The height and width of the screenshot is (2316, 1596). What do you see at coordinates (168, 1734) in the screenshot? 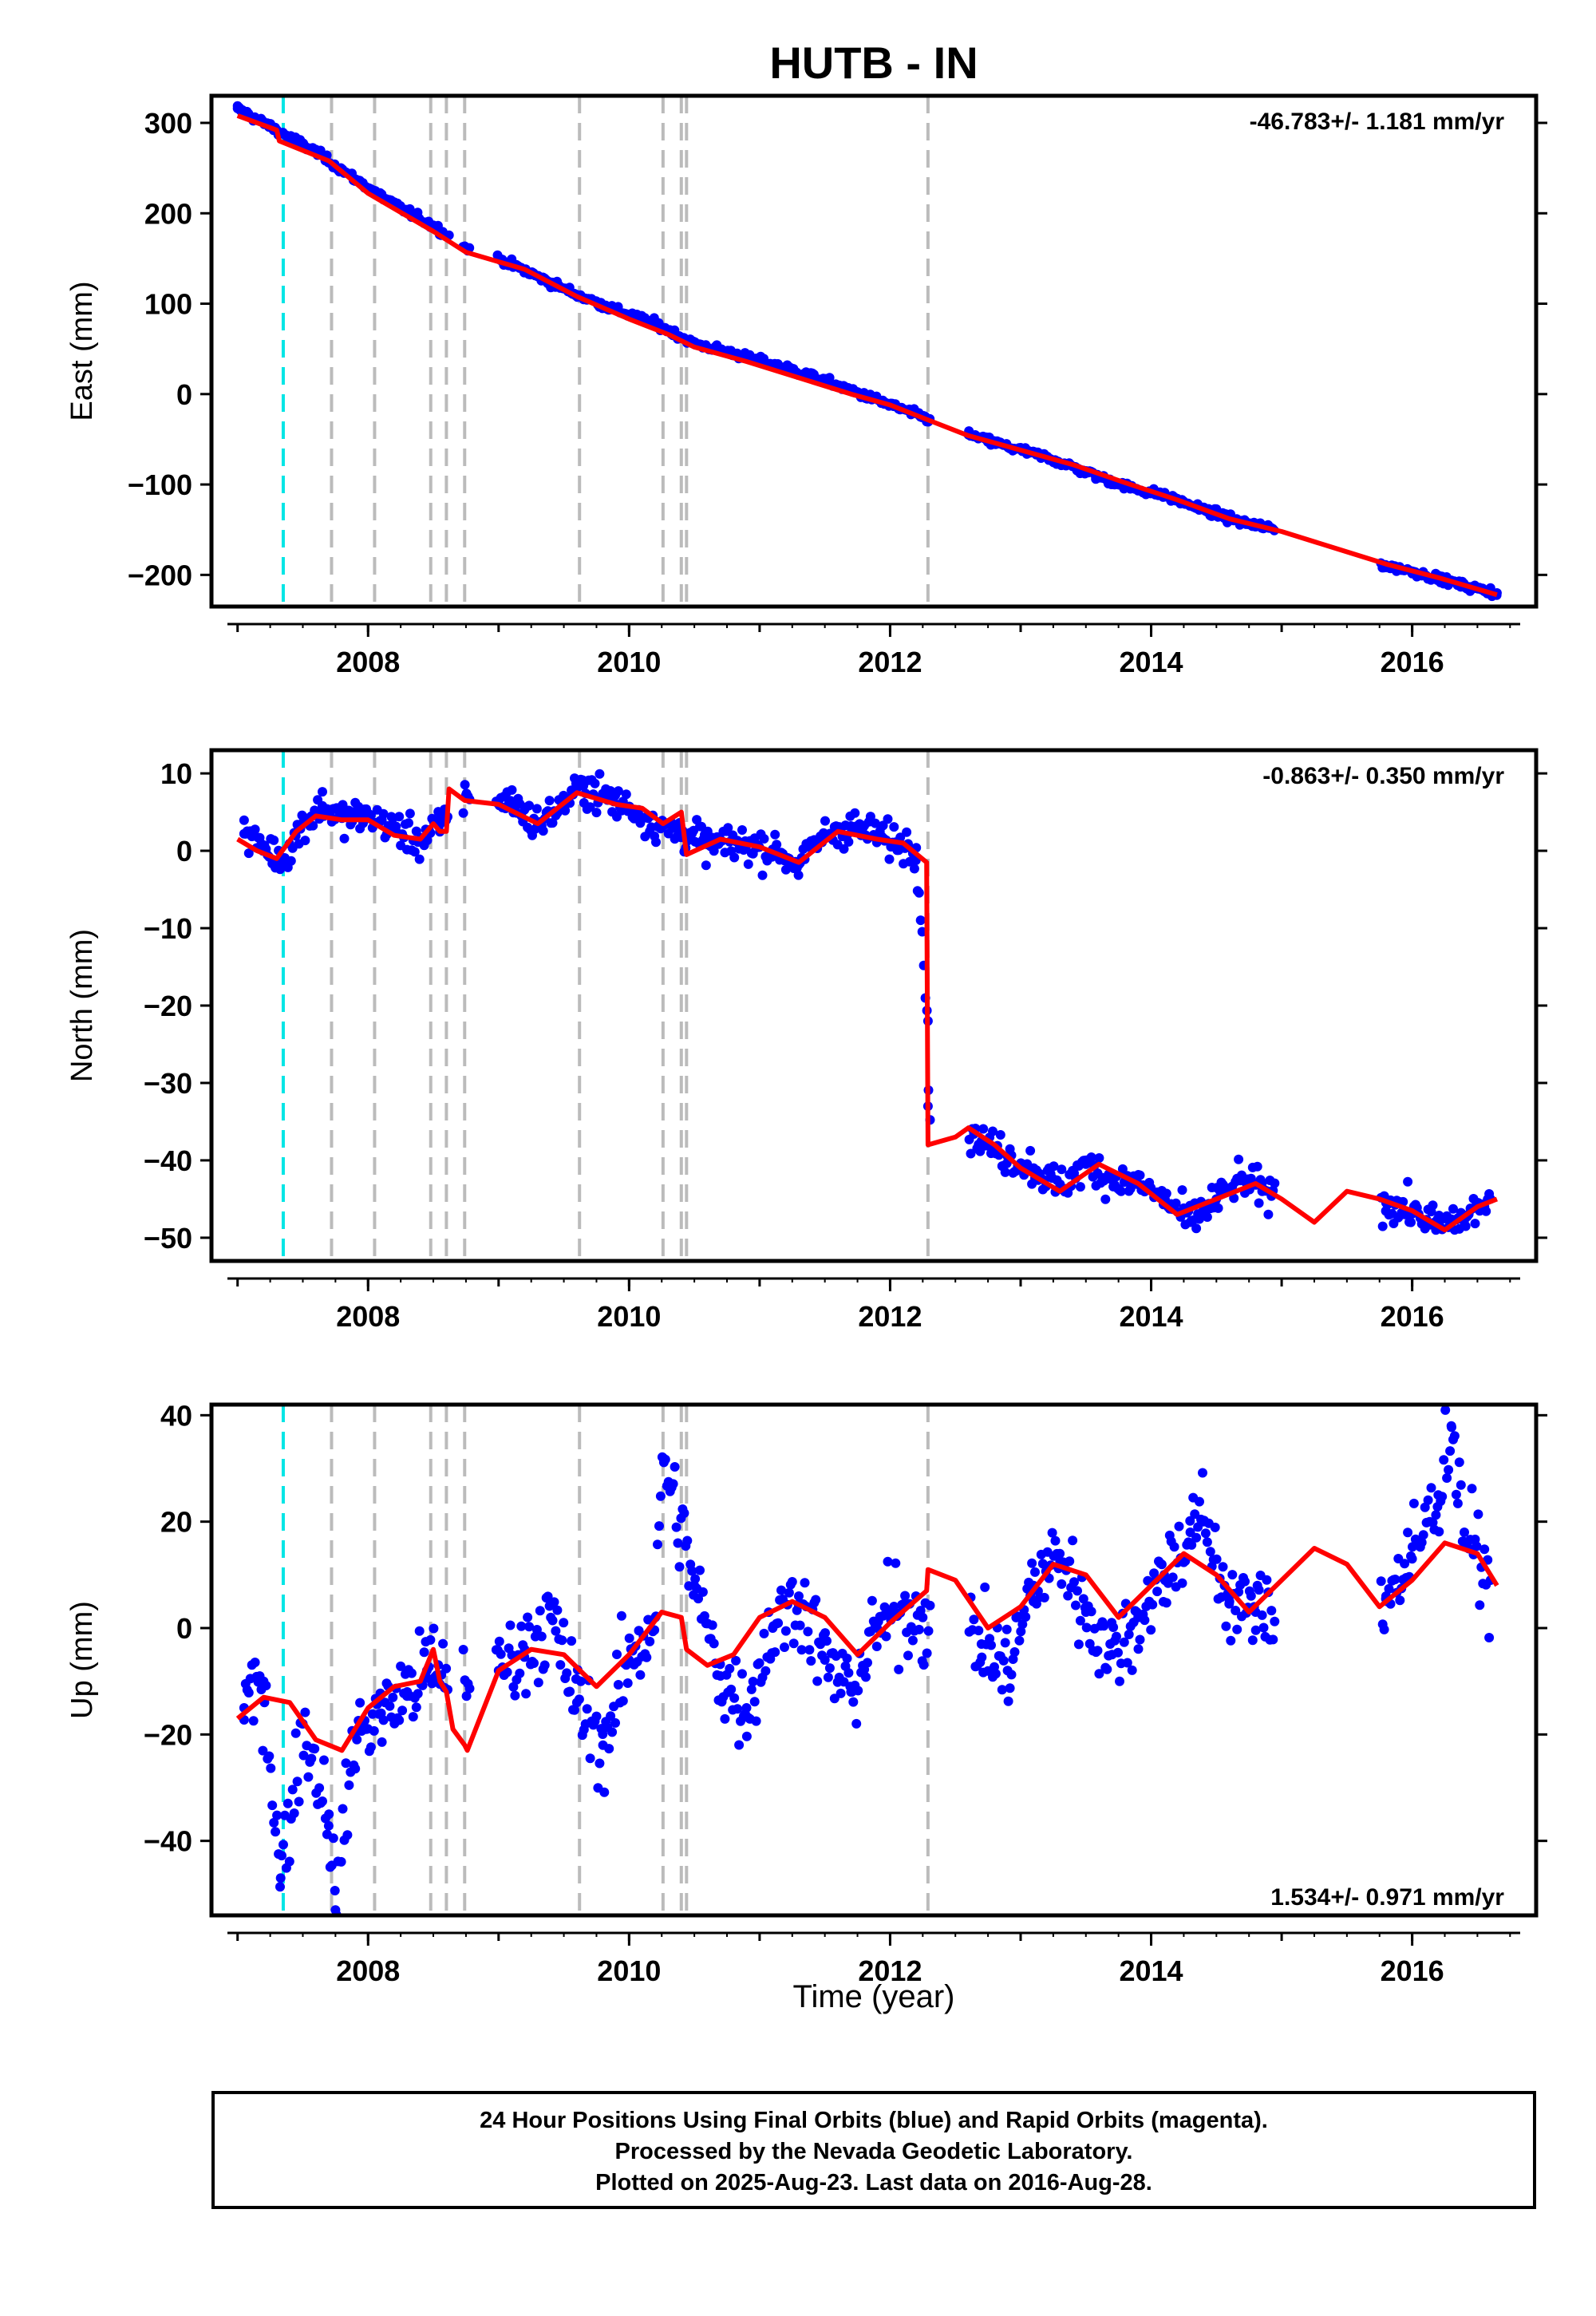
I see `y-tick-label: −20` at bounding box center [168, 1734].